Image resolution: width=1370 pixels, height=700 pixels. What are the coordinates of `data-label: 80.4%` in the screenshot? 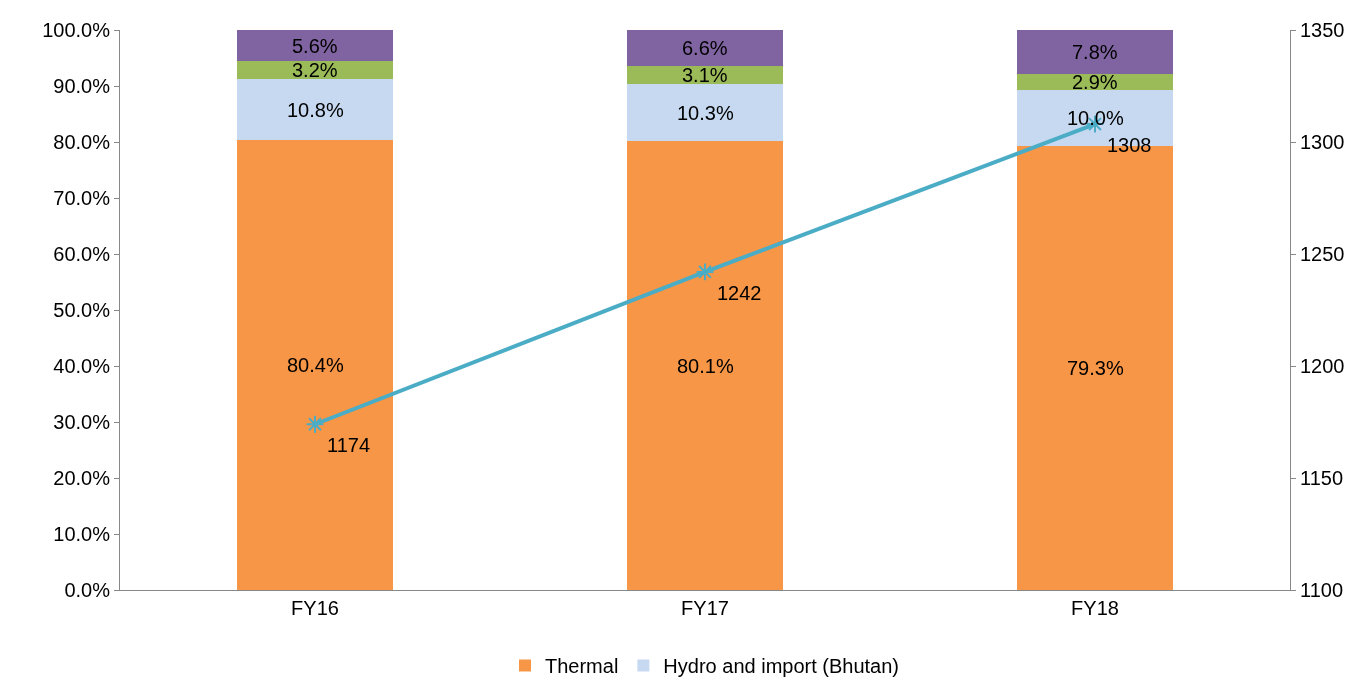 It's located at (315, 365).